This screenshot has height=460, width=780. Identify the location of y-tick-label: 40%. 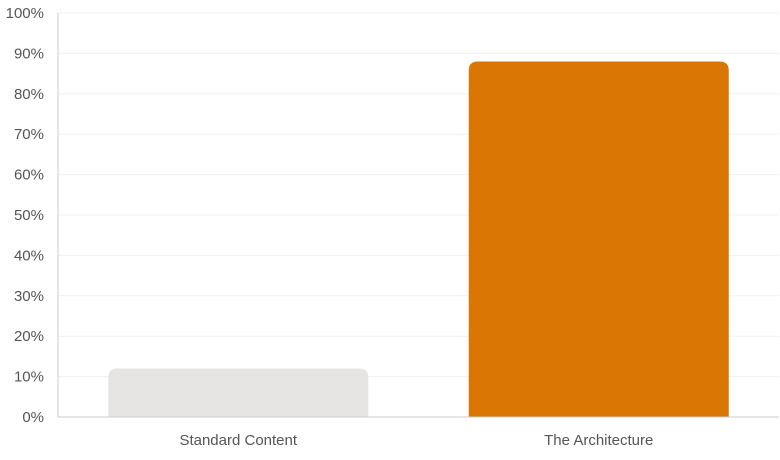
(29, 255).